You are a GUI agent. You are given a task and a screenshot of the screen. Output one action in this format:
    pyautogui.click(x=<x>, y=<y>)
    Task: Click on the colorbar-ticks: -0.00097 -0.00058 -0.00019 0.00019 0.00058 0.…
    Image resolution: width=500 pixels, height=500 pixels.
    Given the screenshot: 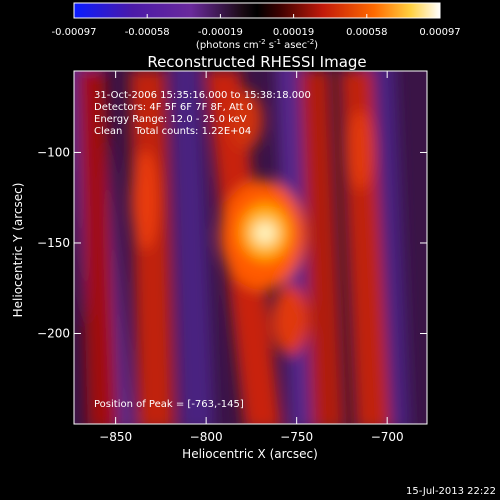 What is the action you would take?
    pyautogui.click(x=256, y=26)
    